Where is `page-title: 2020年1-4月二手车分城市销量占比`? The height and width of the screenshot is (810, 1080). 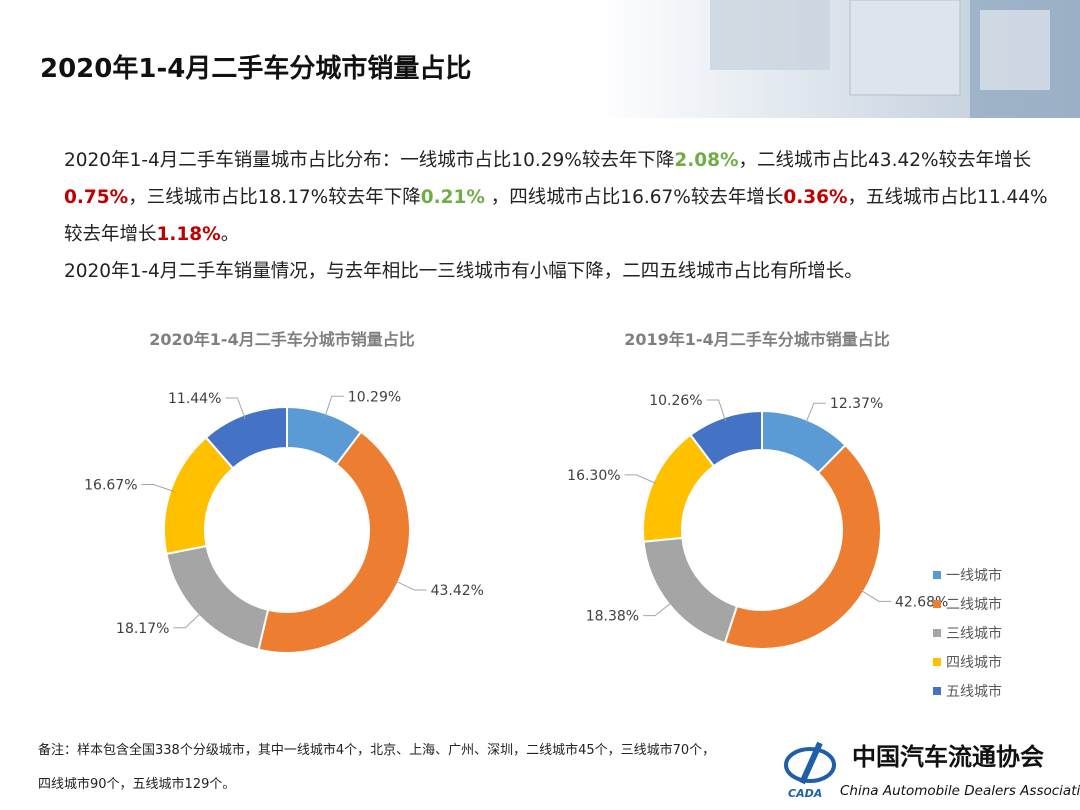 page-title: 2020年1-4月二手车分城市销量占比 is located at coordinates (256, 69).